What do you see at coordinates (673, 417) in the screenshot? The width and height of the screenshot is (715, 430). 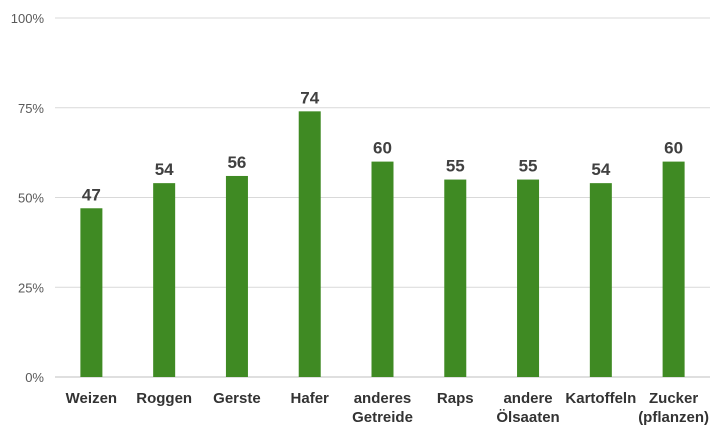 I see `category-label-line: (pflanzen)` at bounding box center [673, 417].